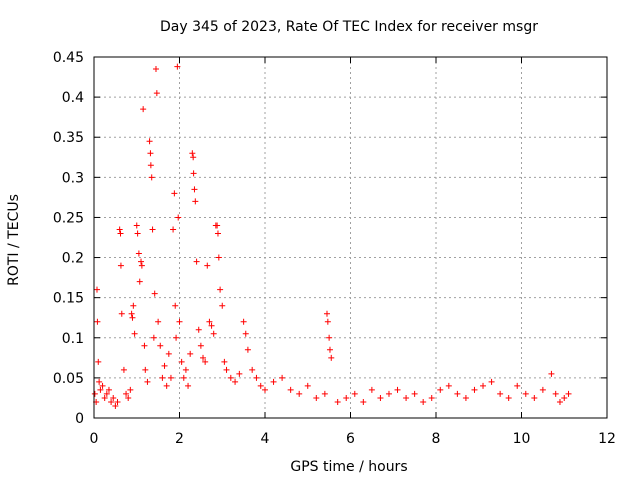  What do you see at coordinates (179, 439) in the screenshot?
I see `x-tick-label: 2` at bounding box center [179, 439].